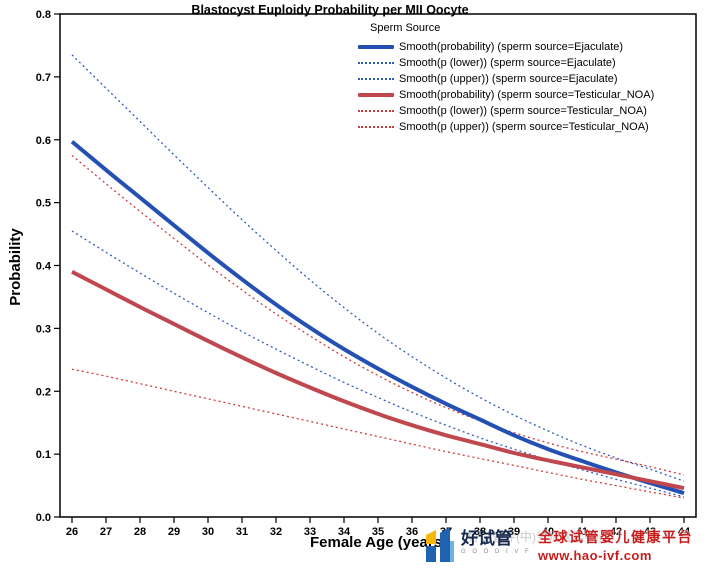 The width and height of the screenshot is (708, 569). What do you see at coordinates (15, 267) in the screenshot?
I see `y-axis-title: Probability` at bounding box center [15, 267].